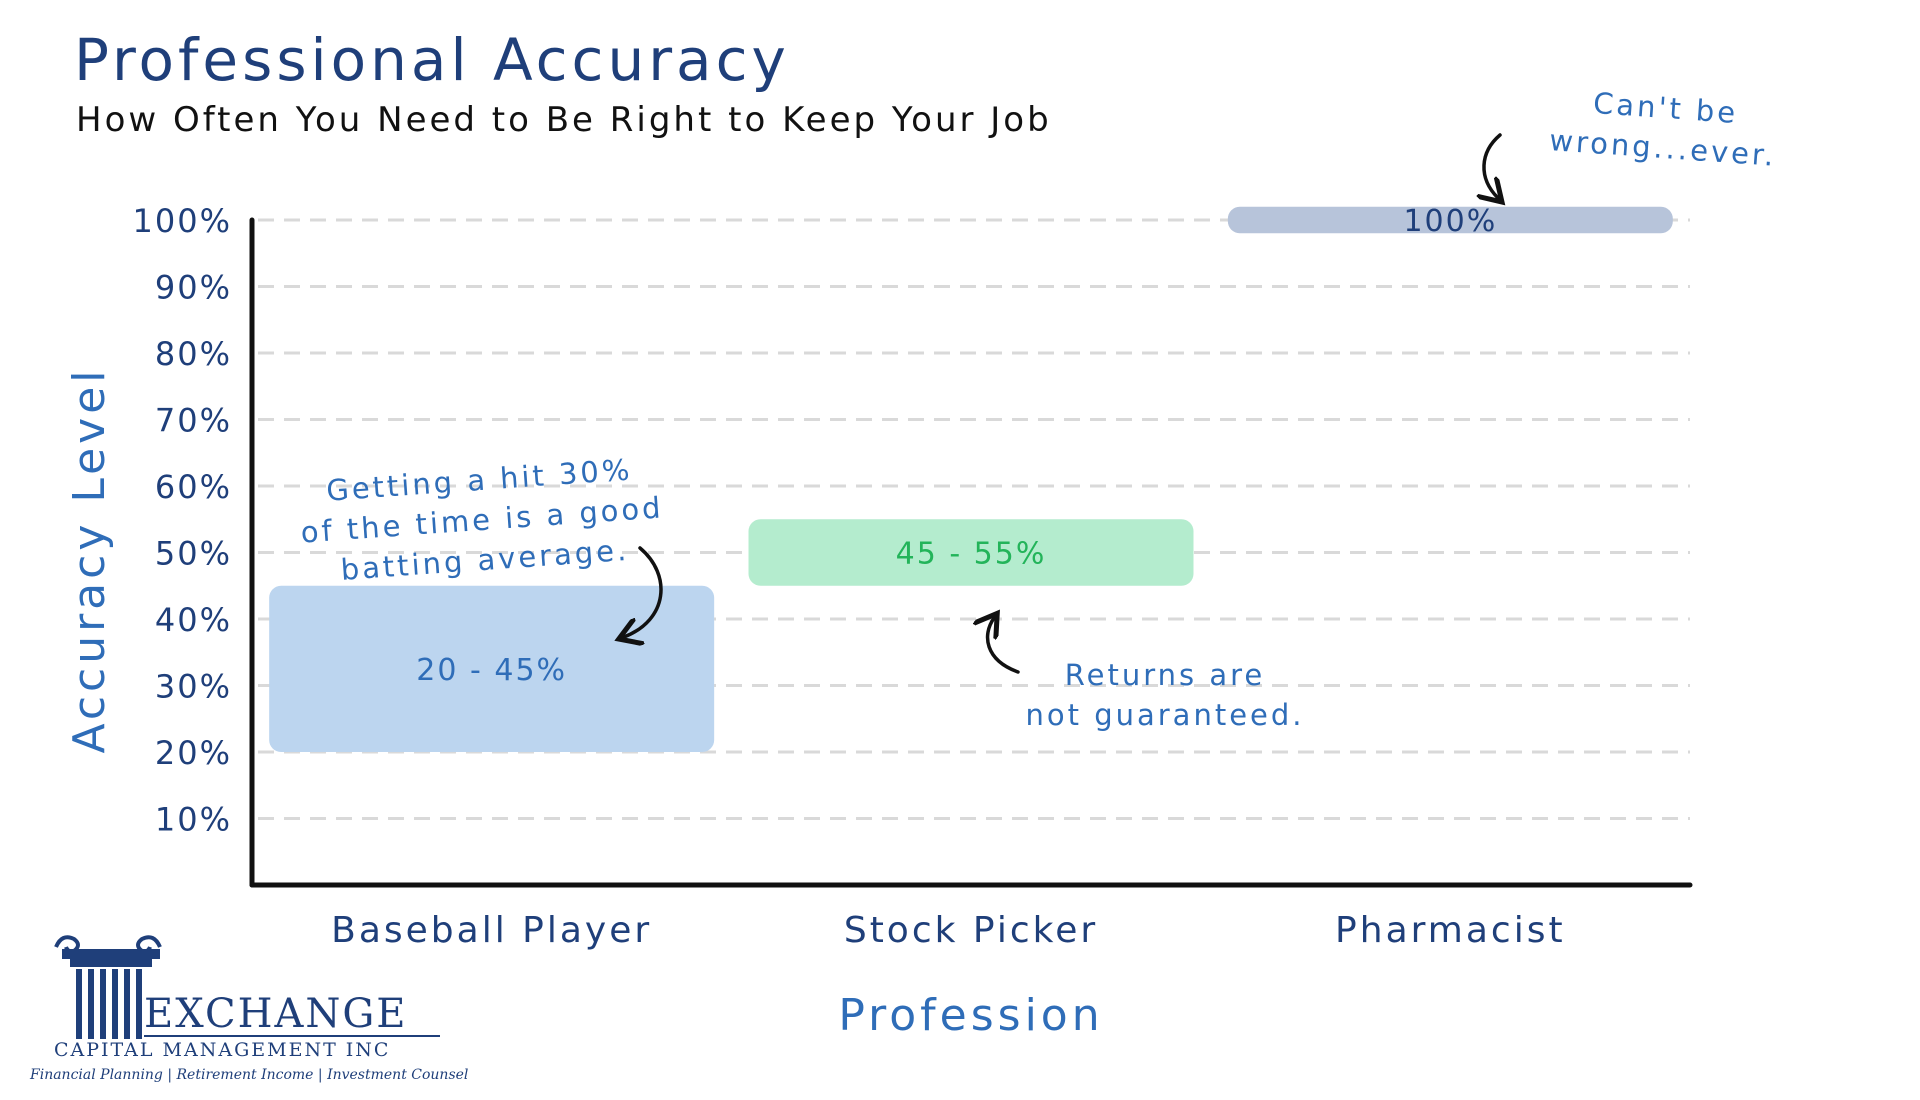  Describe the element at coordinates (108, 987) in the screenshot. I see `column-icon` at that location.